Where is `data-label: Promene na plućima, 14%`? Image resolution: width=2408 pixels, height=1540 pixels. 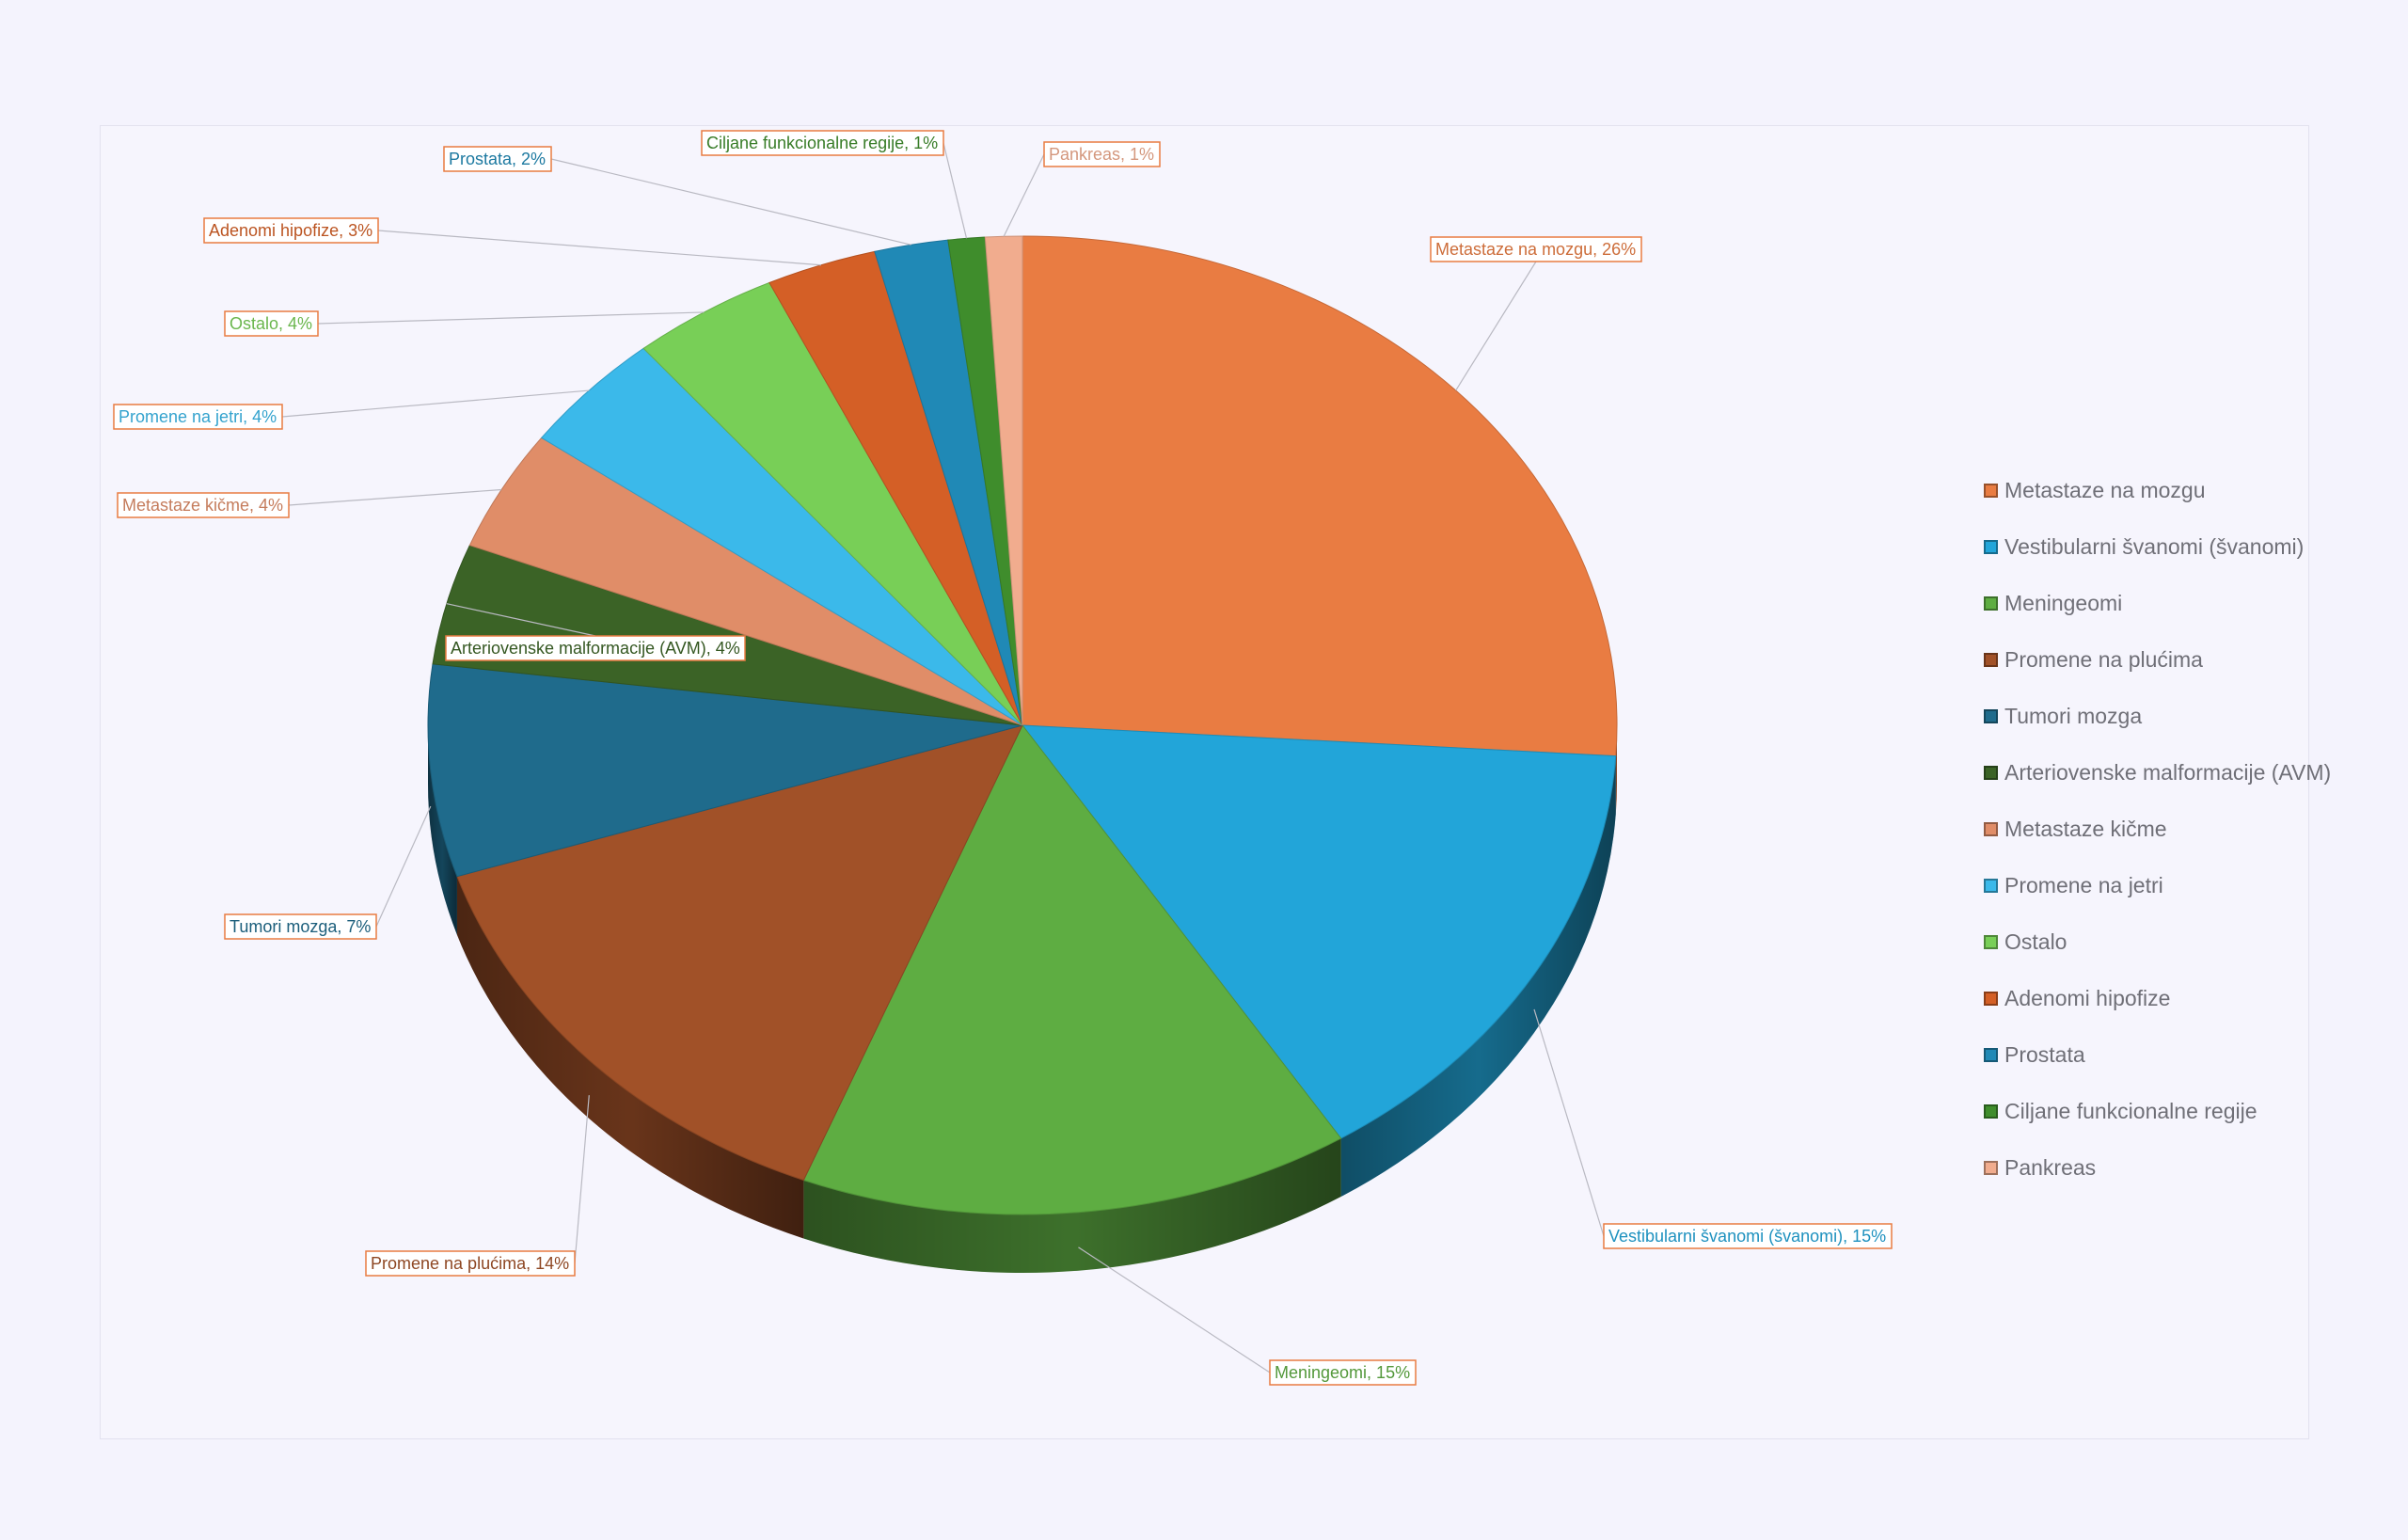 data-label: Promene na plućima, 14% is located at coordinates (471, 1263).